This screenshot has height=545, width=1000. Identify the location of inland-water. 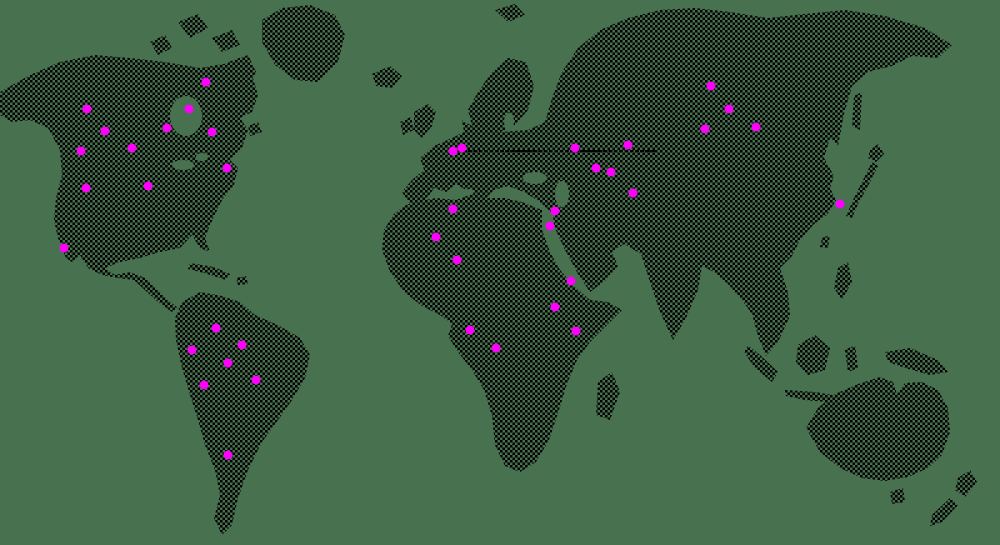
(369, 151).